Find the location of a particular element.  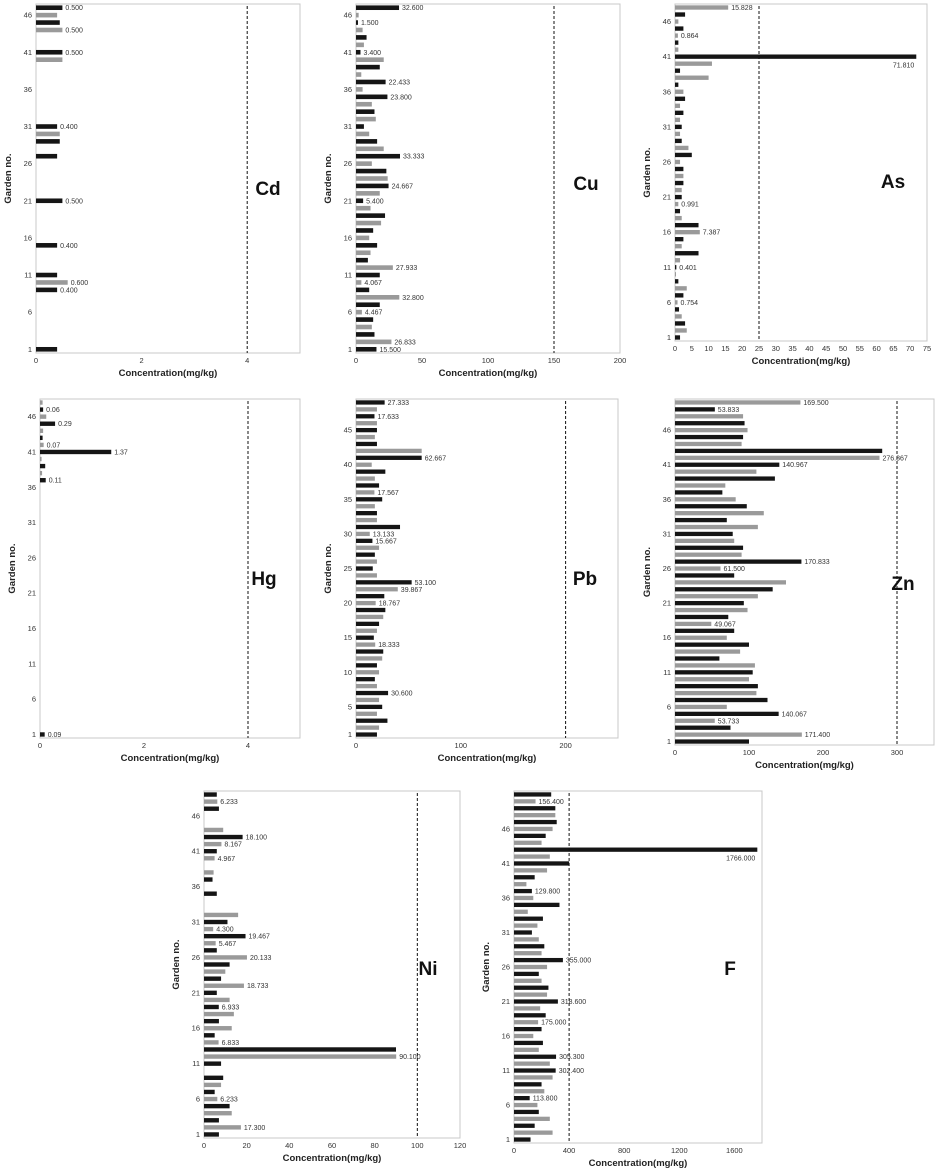

data-label: 0.500 is located at coordinates (74, 31).